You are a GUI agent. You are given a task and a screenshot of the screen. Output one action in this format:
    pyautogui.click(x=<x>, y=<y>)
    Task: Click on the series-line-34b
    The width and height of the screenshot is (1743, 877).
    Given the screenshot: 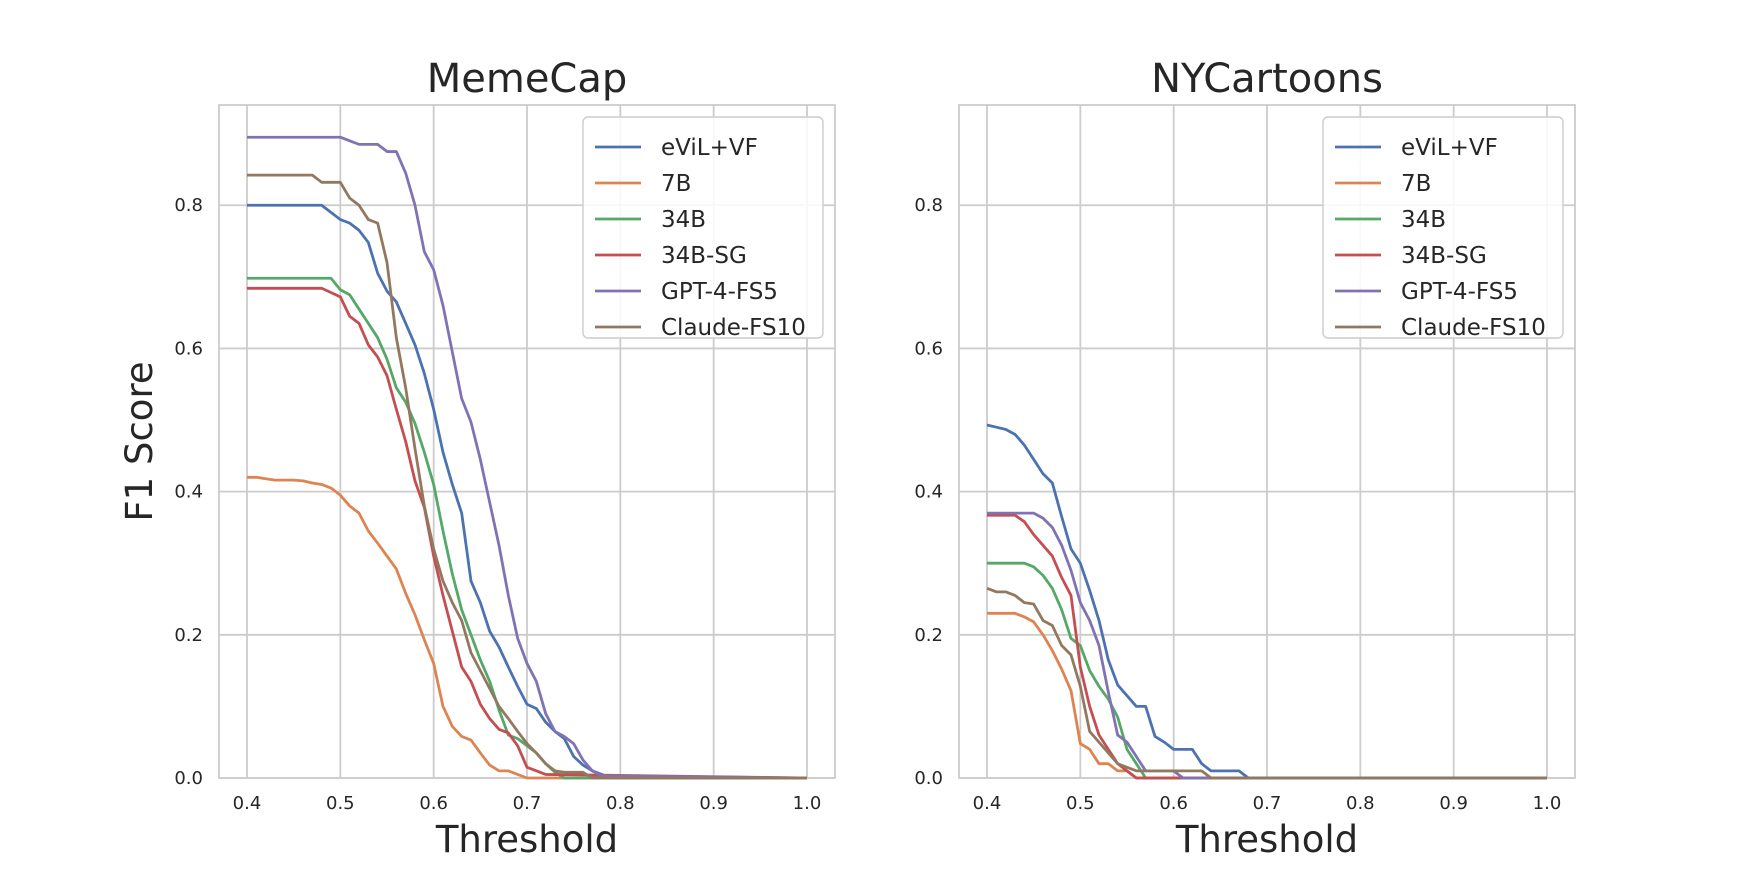 What is the action you would take?
    pyautogui.click(x=1267, y=670)
    